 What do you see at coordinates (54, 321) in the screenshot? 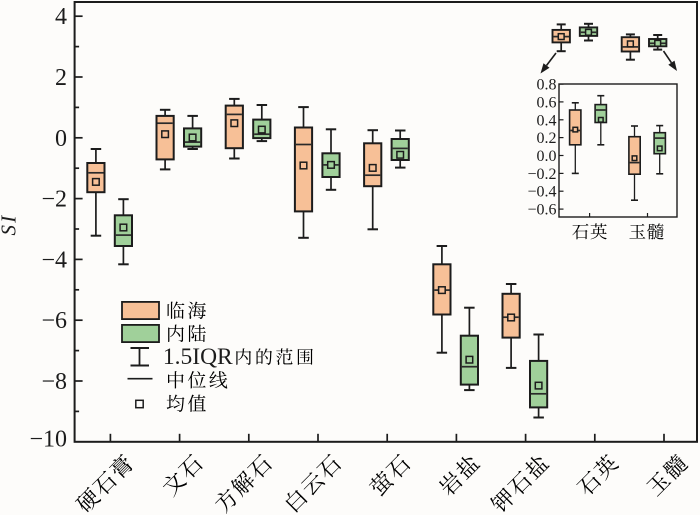
I see `svg-text: −6` at bounding box center [54, 321].